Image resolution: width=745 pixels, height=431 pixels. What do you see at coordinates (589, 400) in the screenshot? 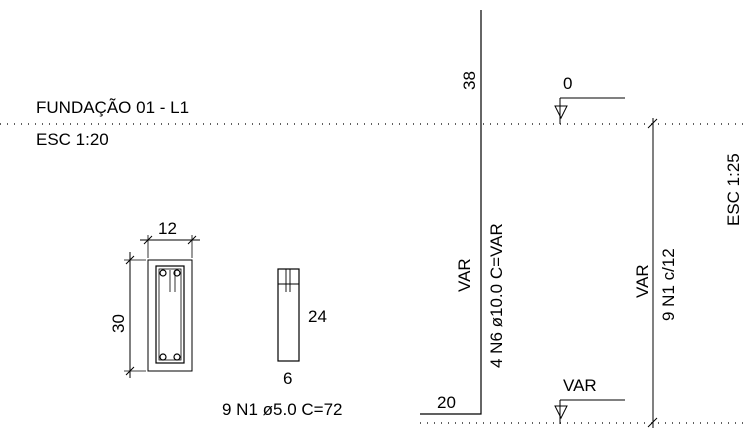
I see `level-marker-bottom: VAR` at bounding box center [589, 400].